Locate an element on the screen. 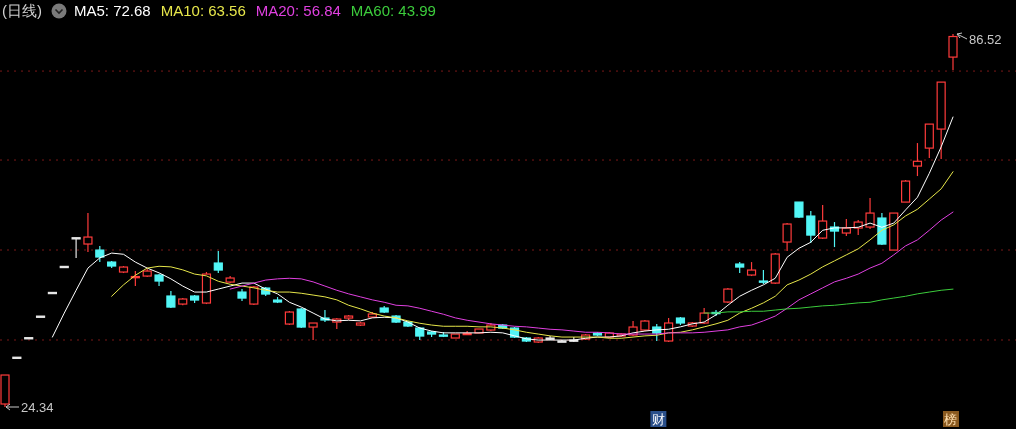 The height and width of the screenshot is (429, 1016). text: 86.52 is located at coordinates (985, 39).